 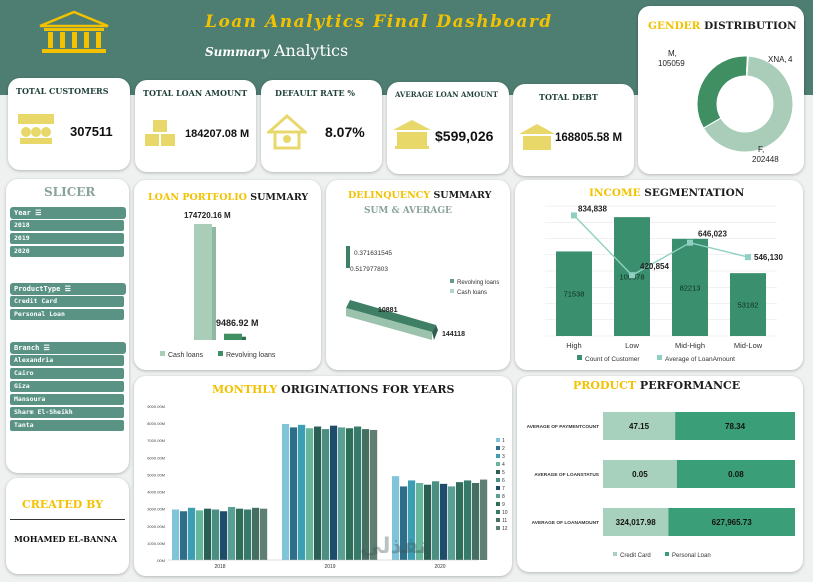 What do you see at coordinates (67, 425) in the screenshot?
I see `slicer-item: Tanta` at bounding box center [67, 425].